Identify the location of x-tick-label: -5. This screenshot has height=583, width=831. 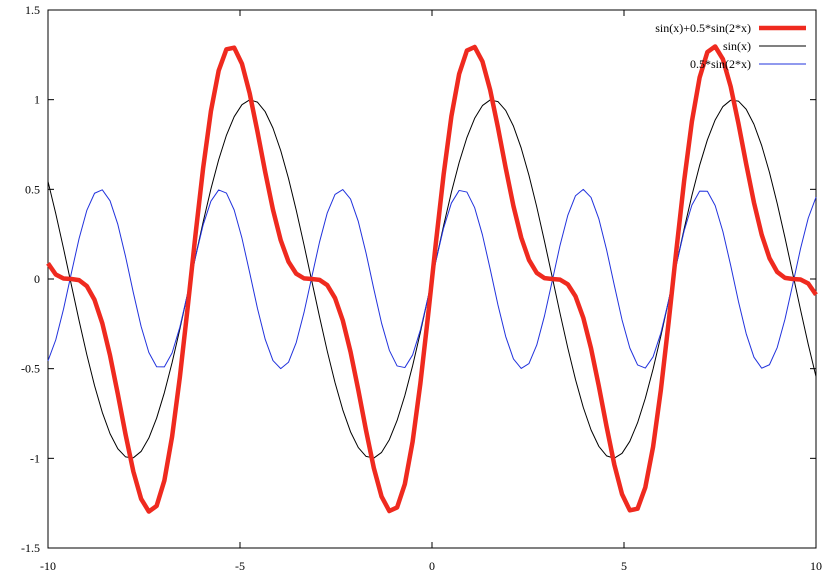
(240, 566).